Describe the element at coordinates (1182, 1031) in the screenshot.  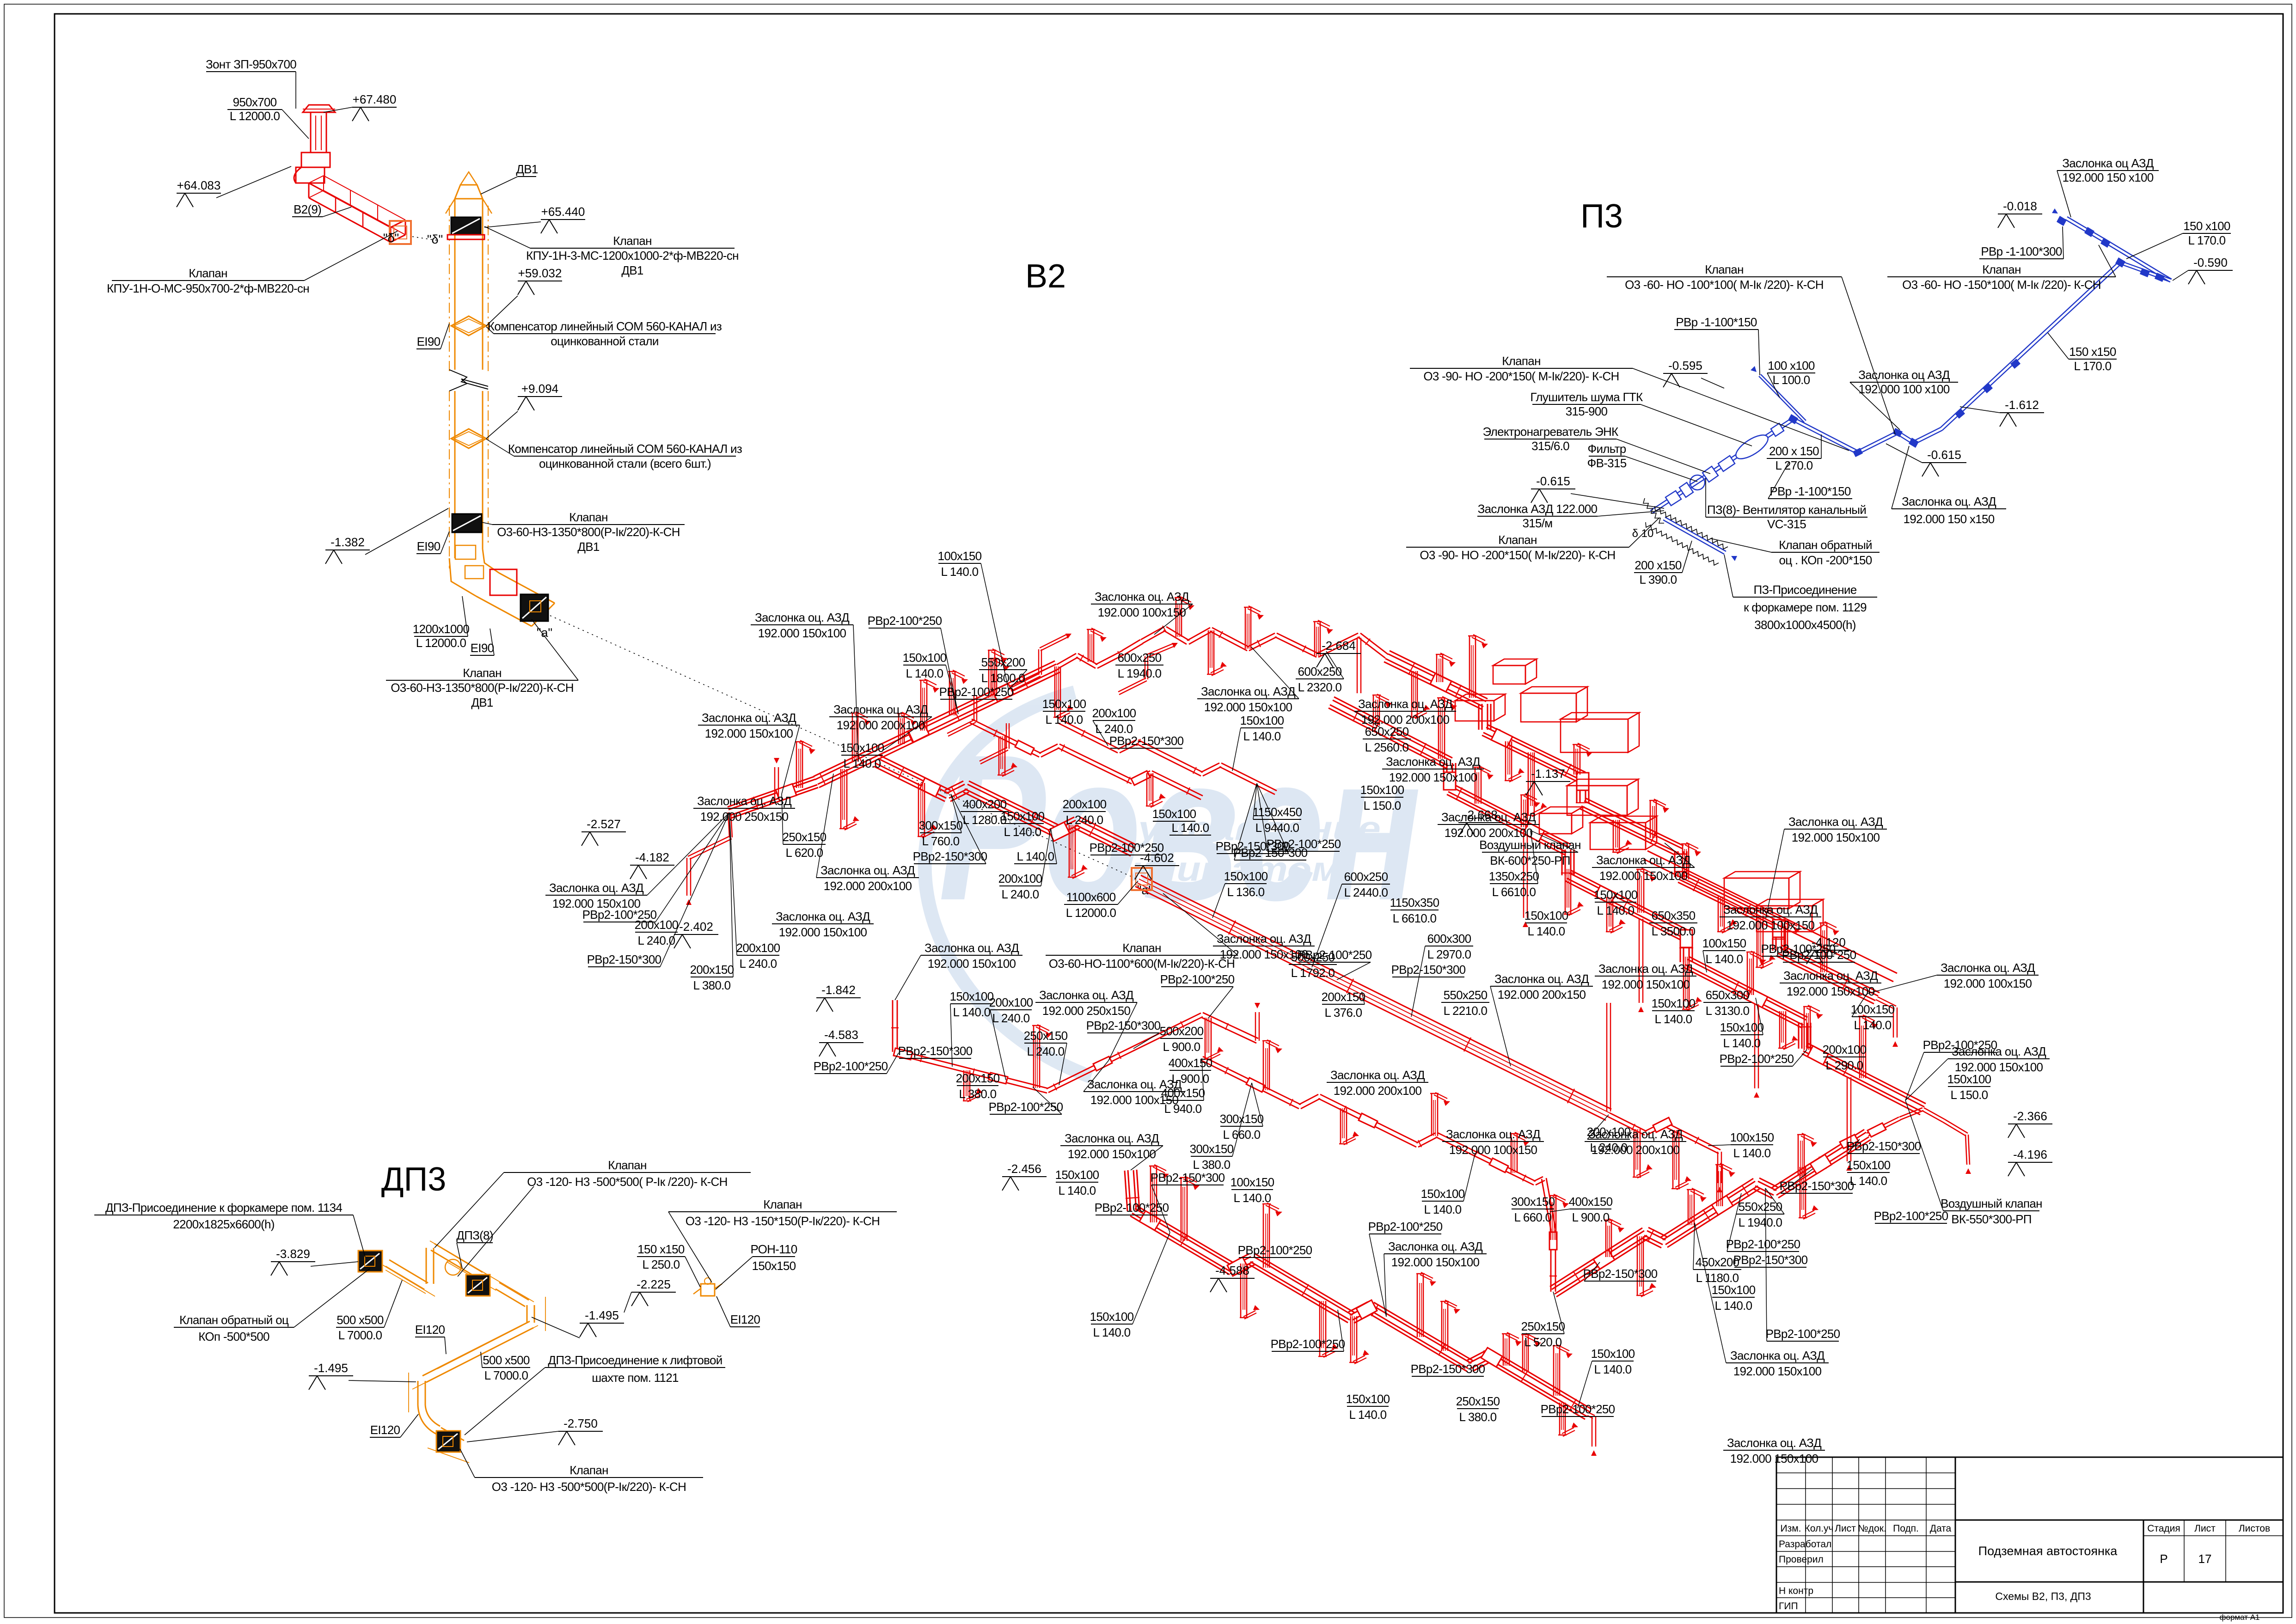
I see `svg-text: 500х200` at that location.